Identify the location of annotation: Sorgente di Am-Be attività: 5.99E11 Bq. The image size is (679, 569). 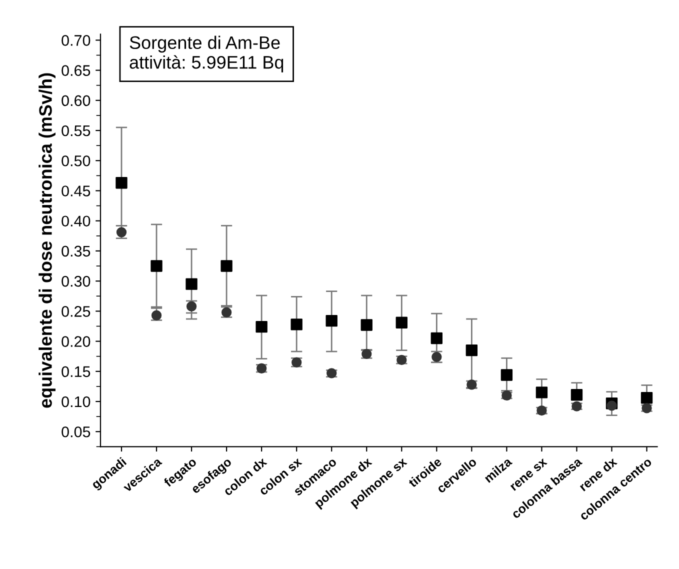
(207, 54).